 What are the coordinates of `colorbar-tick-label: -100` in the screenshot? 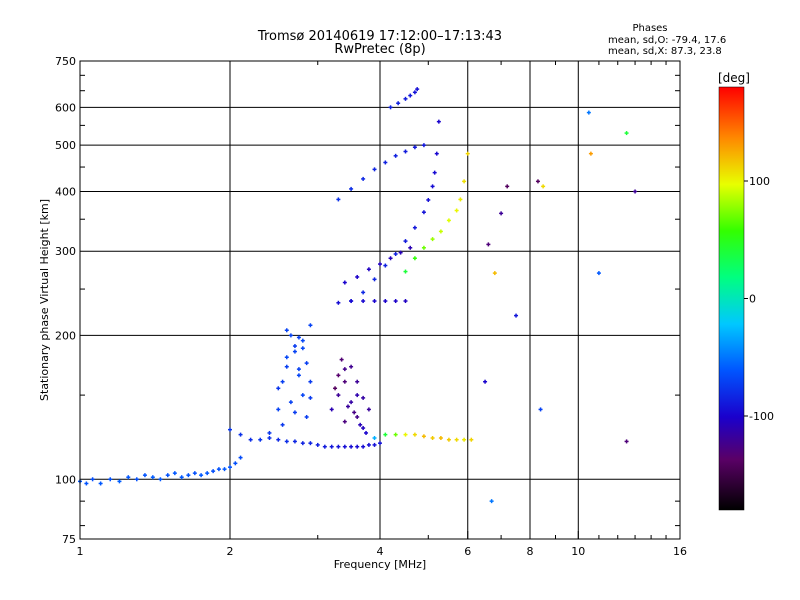 It's located at (761, 416).